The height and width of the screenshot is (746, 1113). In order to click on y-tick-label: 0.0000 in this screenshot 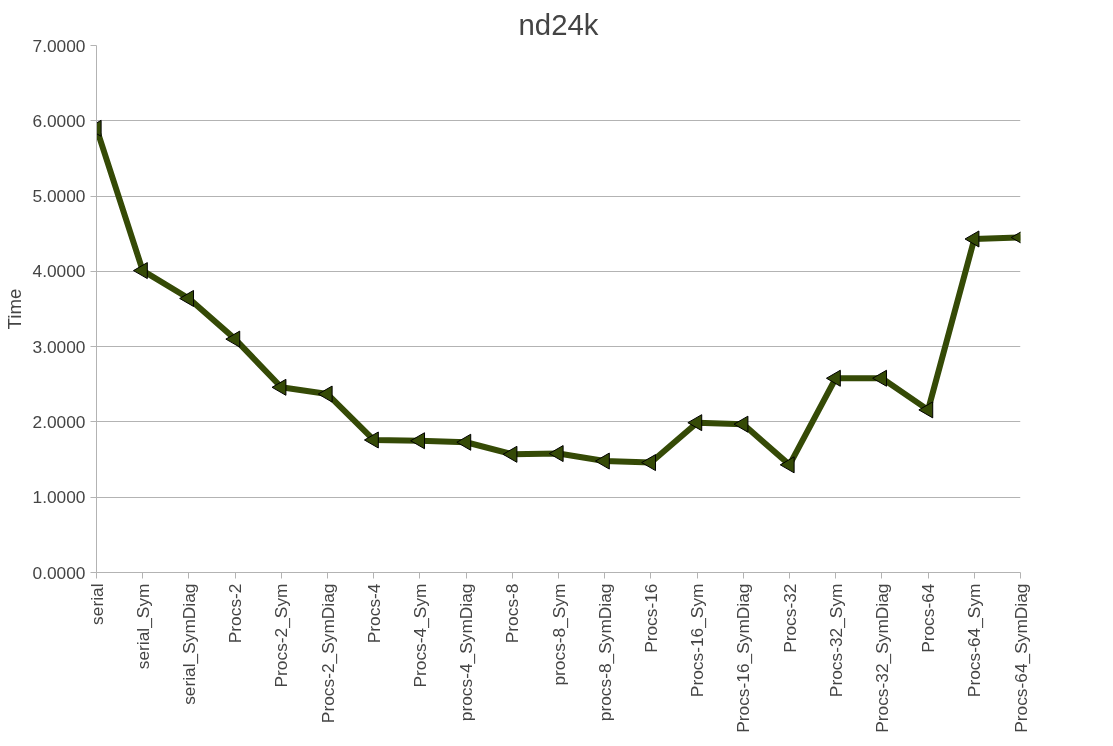, I will do `click(59, 572)`.